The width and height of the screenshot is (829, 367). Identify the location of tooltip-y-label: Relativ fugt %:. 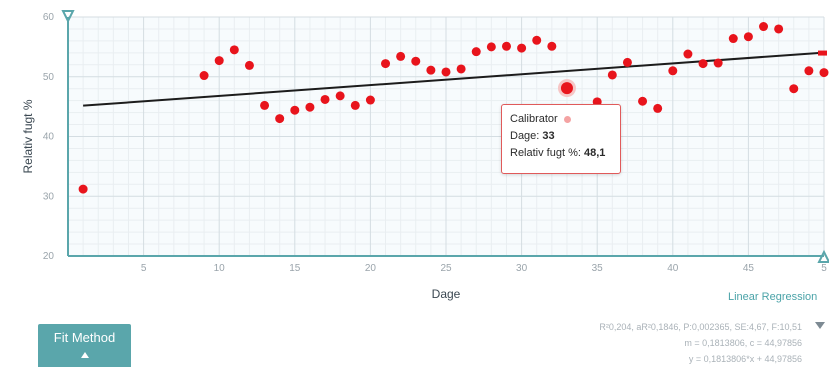
(545, 153).